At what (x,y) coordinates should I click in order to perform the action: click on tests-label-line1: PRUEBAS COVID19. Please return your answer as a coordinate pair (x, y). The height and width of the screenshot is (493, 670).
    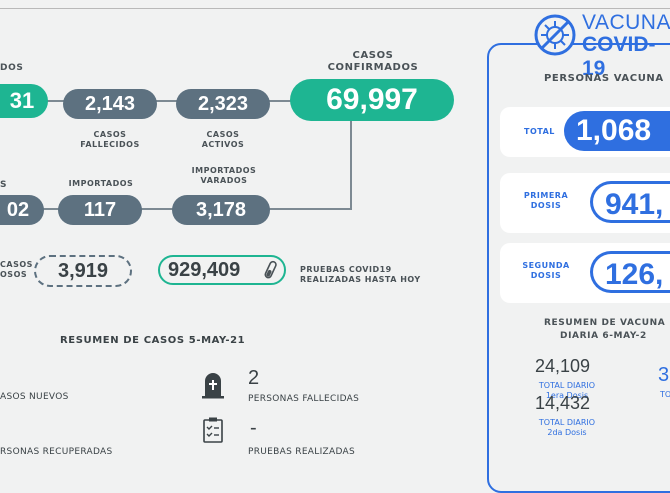
    Looking at the image, I should click on (346, 269).